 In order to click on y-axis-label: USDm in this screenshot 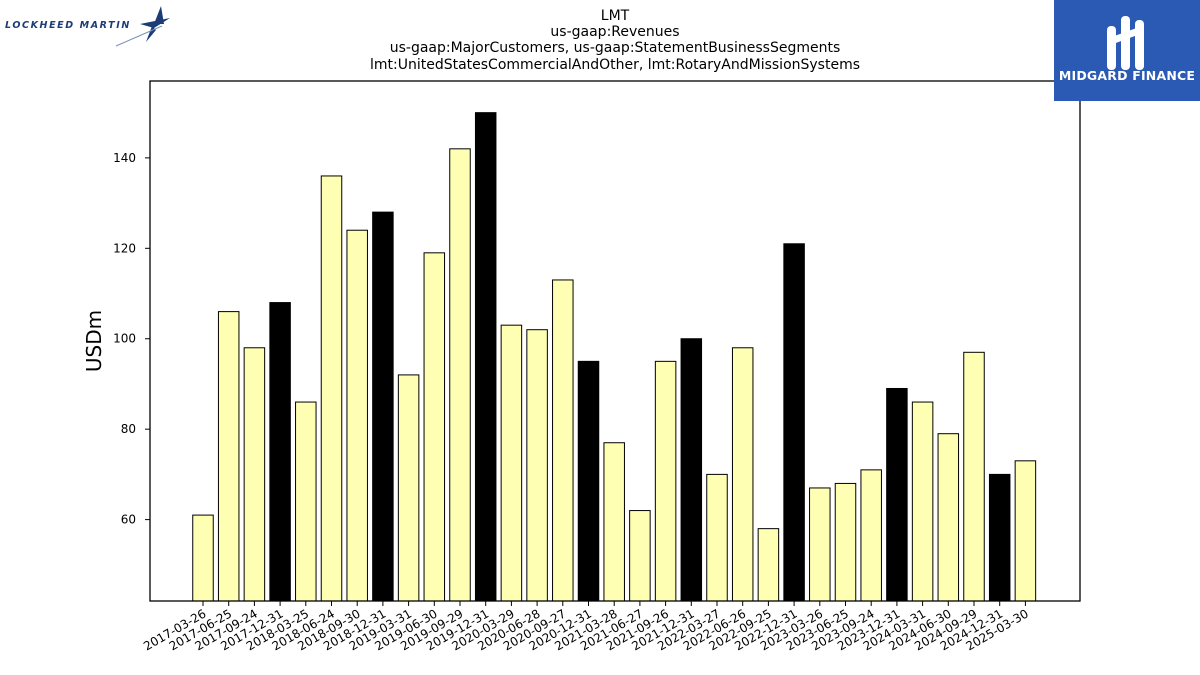, I will do `click(94, 341)`.